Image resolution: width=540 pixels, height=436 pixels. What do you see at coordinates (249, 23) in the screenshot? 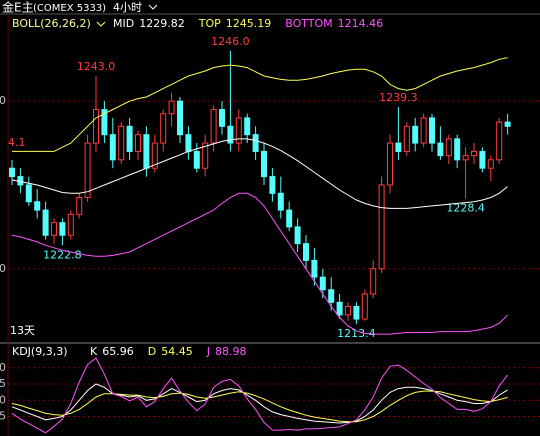
I see `legend-value: 1245.19` at bounding box center [249, 23].